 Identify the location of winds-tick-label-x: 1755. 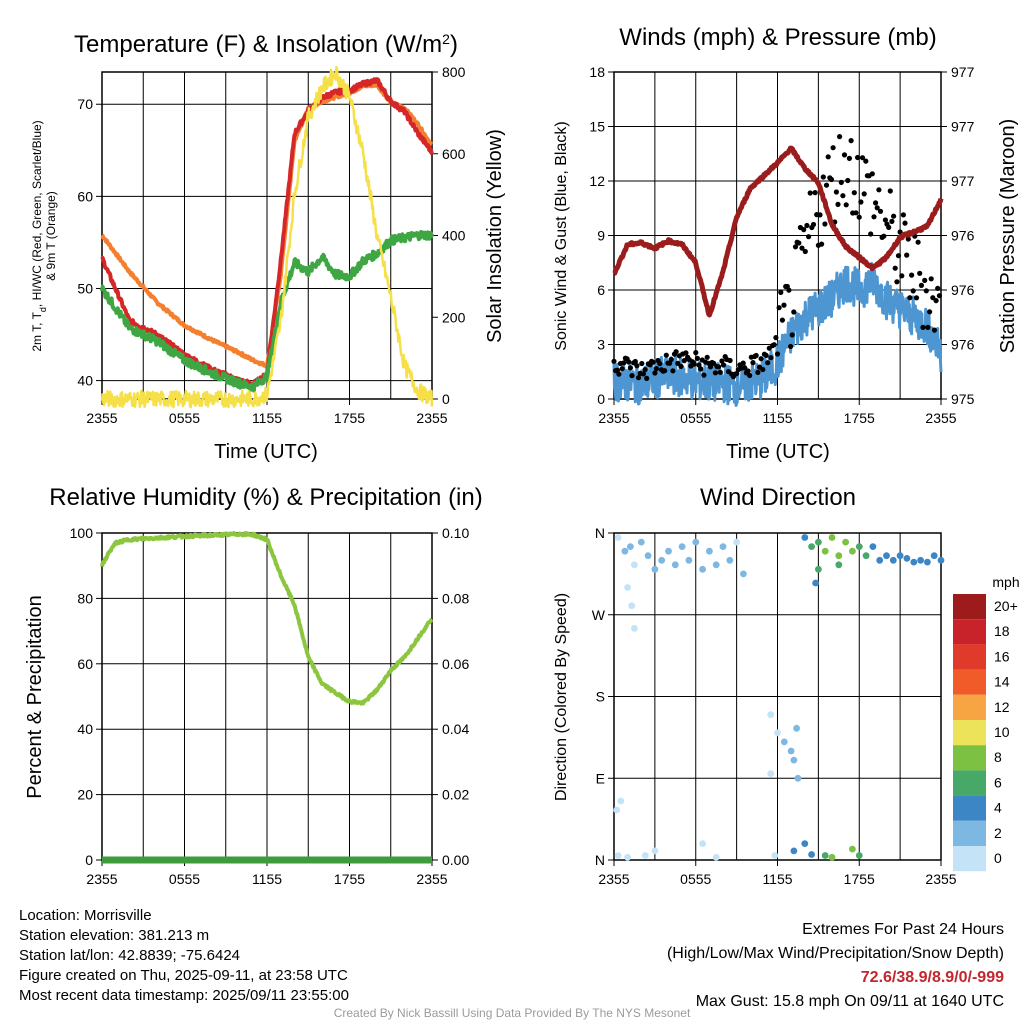
(859, 418).